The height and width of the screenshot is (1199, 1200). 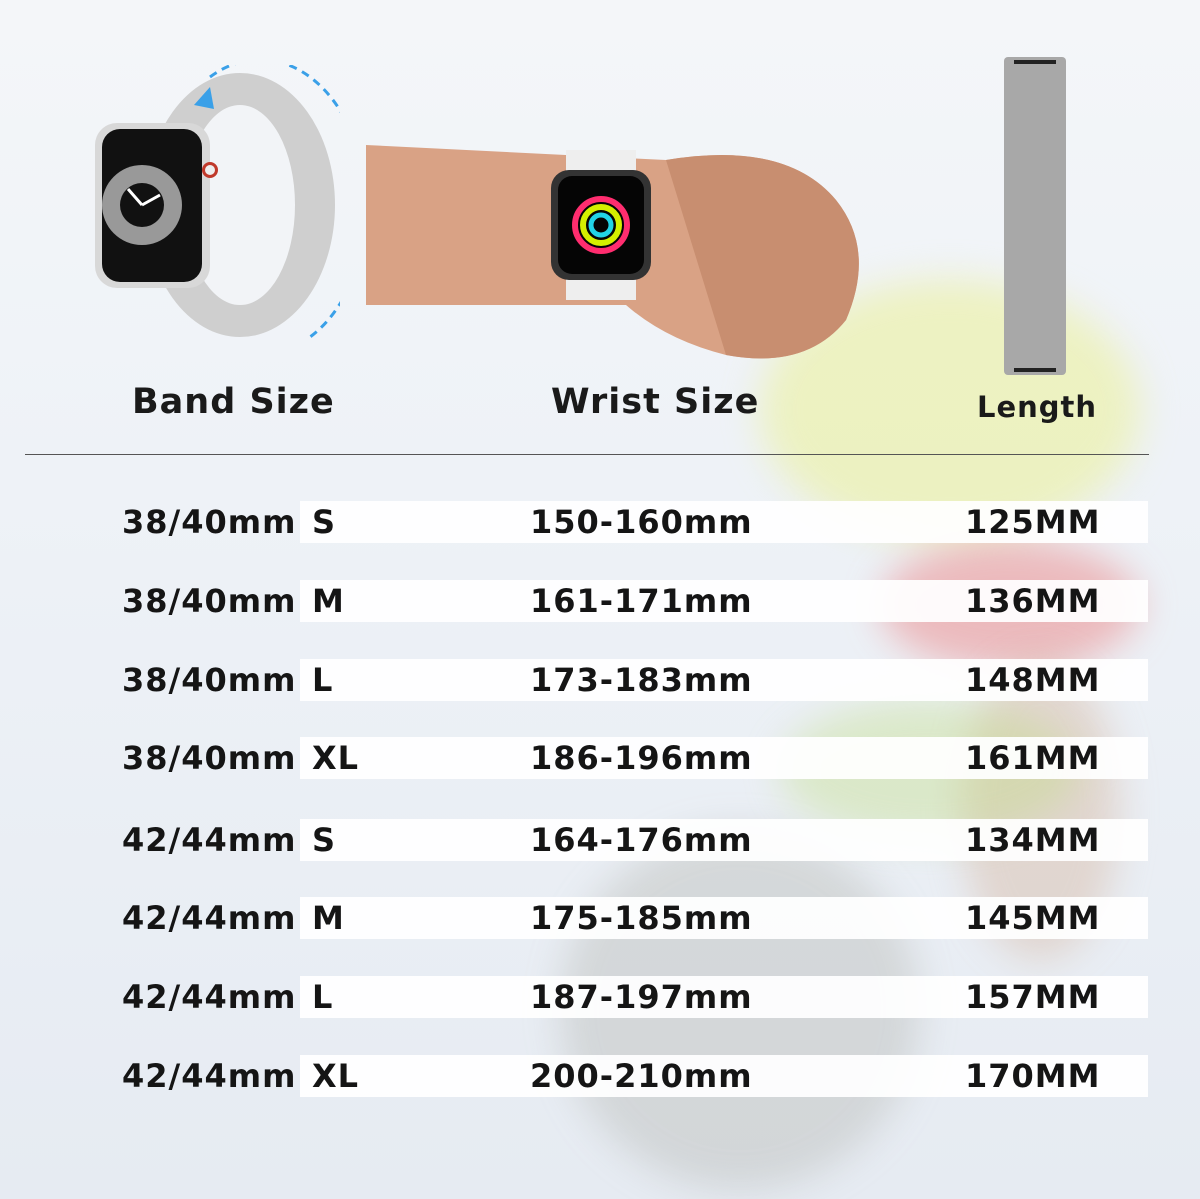 I want to click on wrist-size-cell: 164-176mm, so click(x=641, y=840).